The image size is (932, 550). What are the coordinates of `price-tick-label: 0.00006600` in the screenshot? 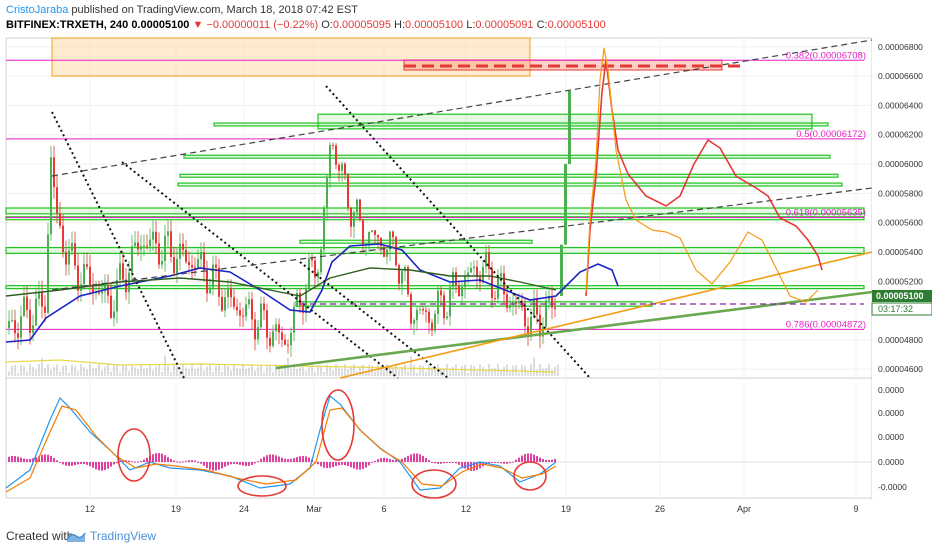 It's located at (900, 76).